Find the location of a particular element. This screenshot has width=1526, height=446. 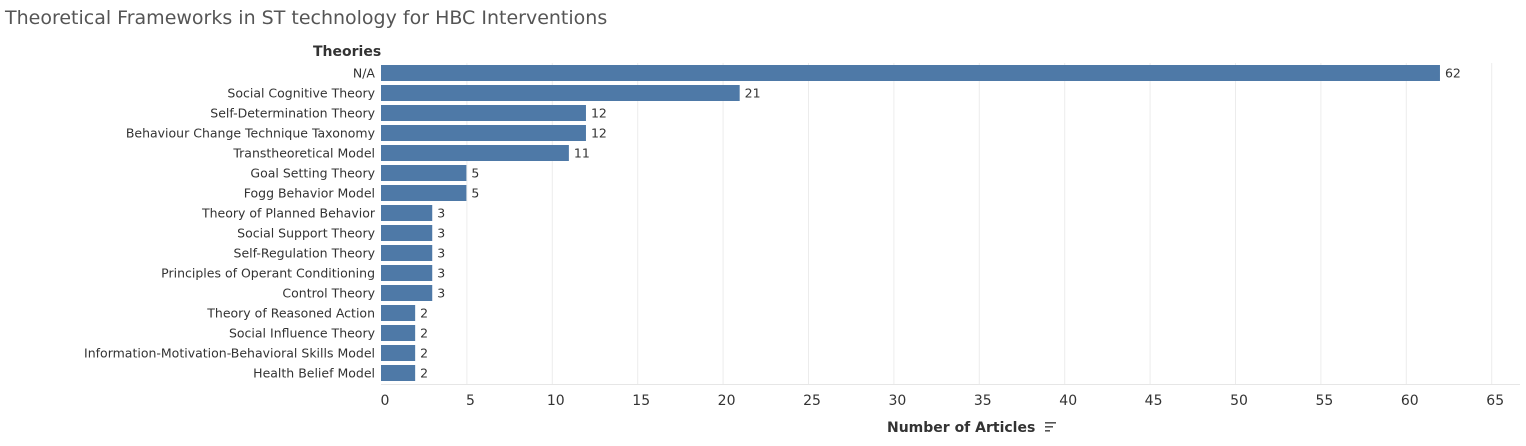

x-tick-label: 20 is located at coordinates (727, 401).